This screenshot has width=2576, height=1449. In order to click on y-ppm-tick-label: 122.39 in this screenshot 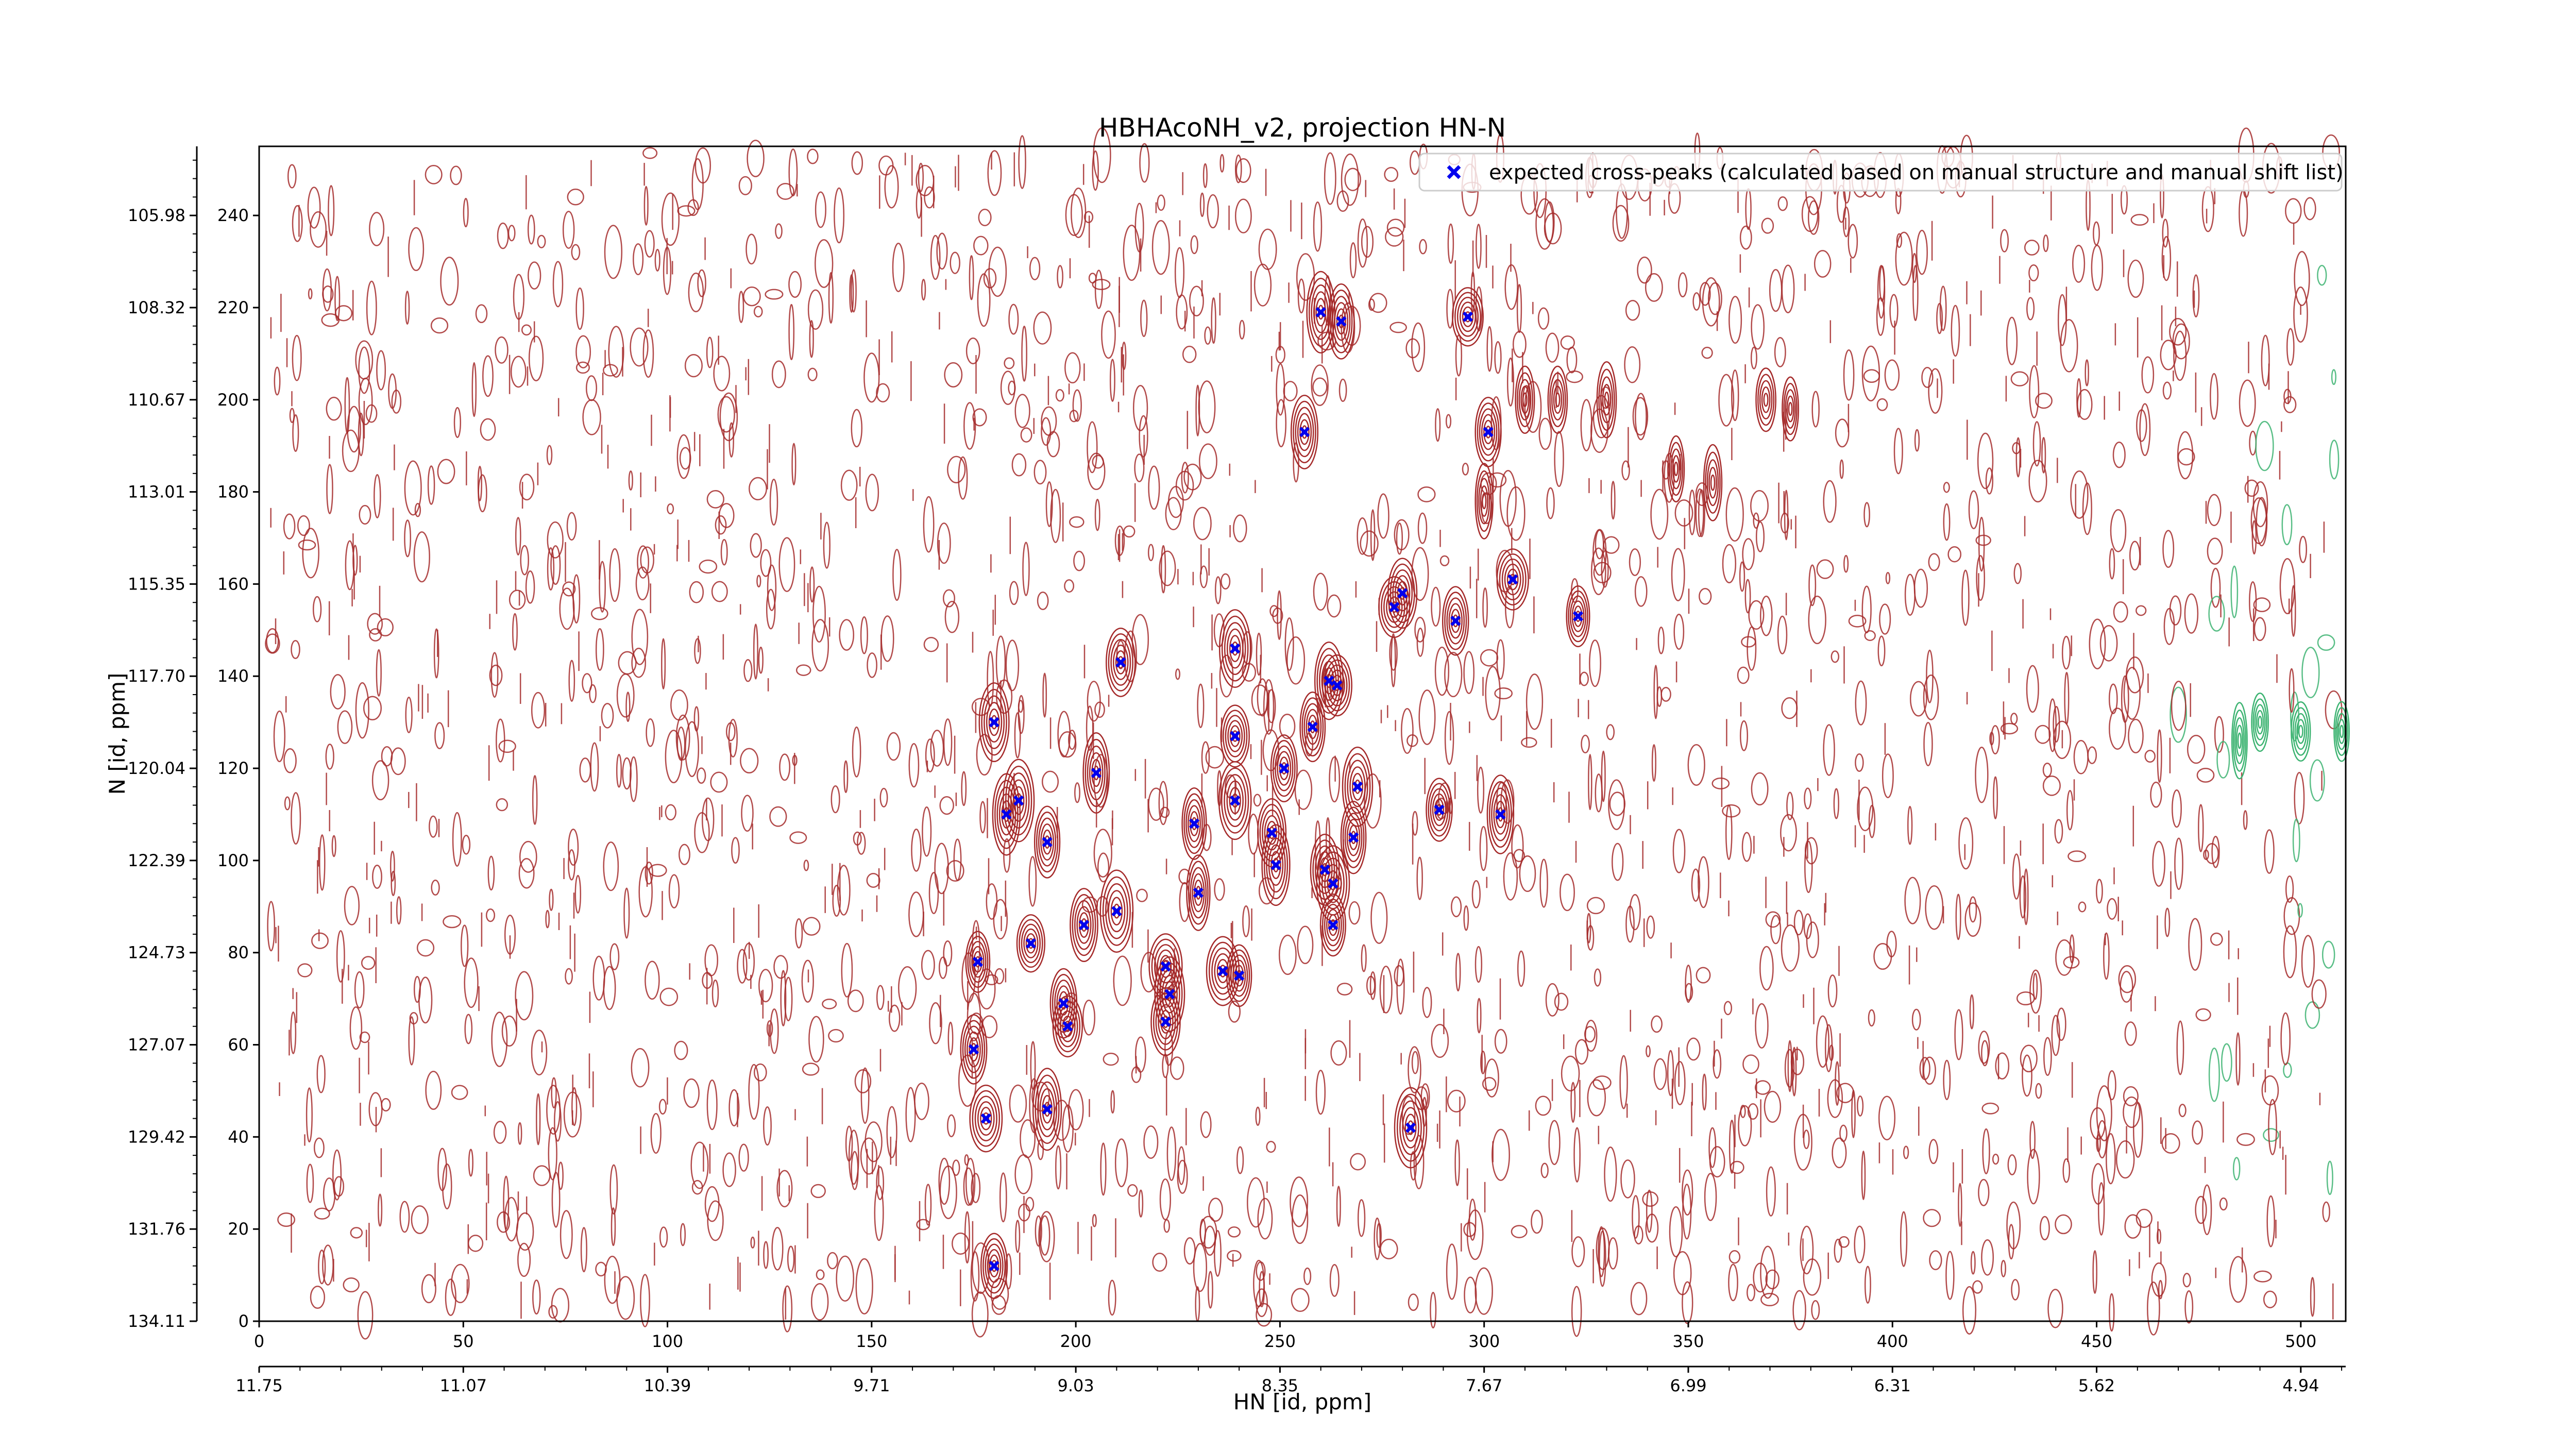, I will do `click(156, 860)`.